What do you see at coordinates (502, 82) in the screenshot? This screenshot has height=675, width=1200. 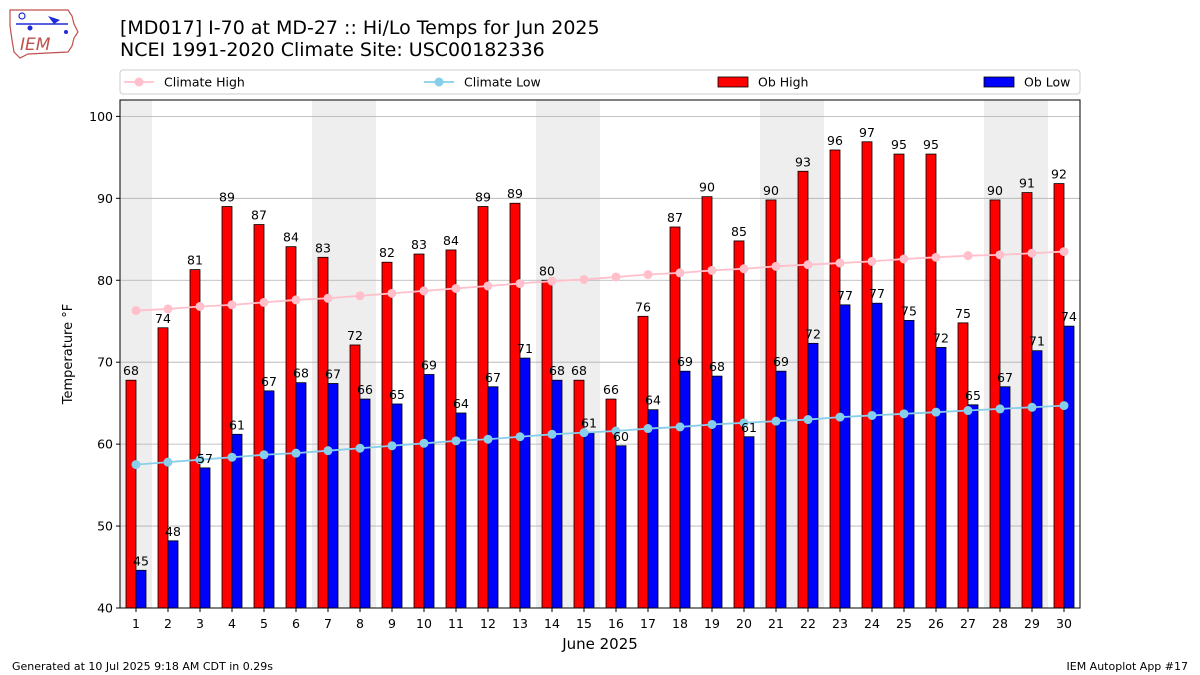 I see `legend-label: Climate Low` at bounding box center [502, 82].